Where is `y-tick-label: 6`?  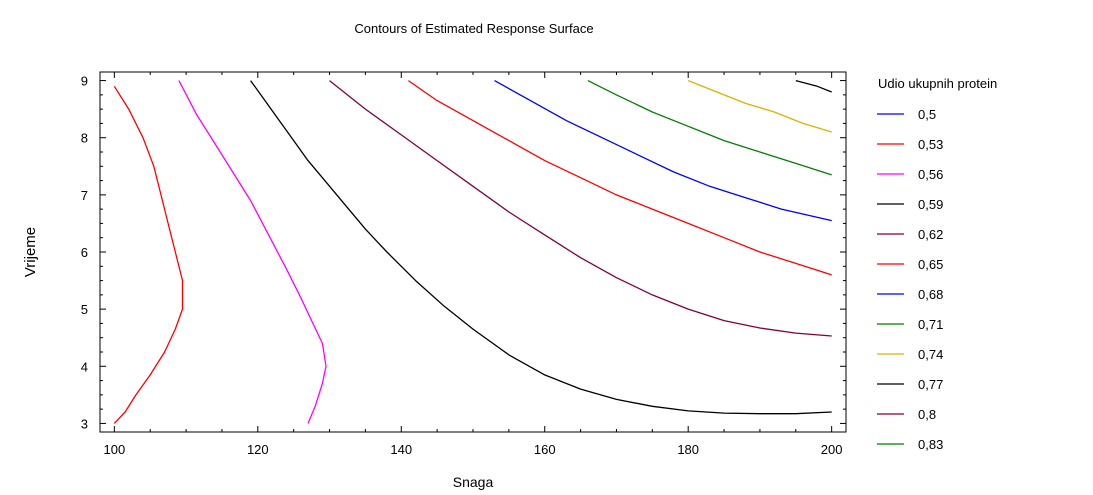 y-tick-label: 6 is located at coordinates (84, 252).